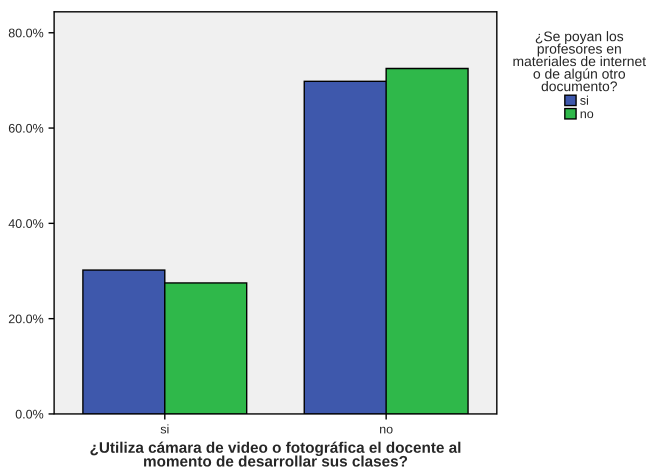 The height and width of the screenshot is (472, 652). Describe the element at coordinates (26, 223) in the screenshot. I see `y-tick-label: 40.0%` at that location.